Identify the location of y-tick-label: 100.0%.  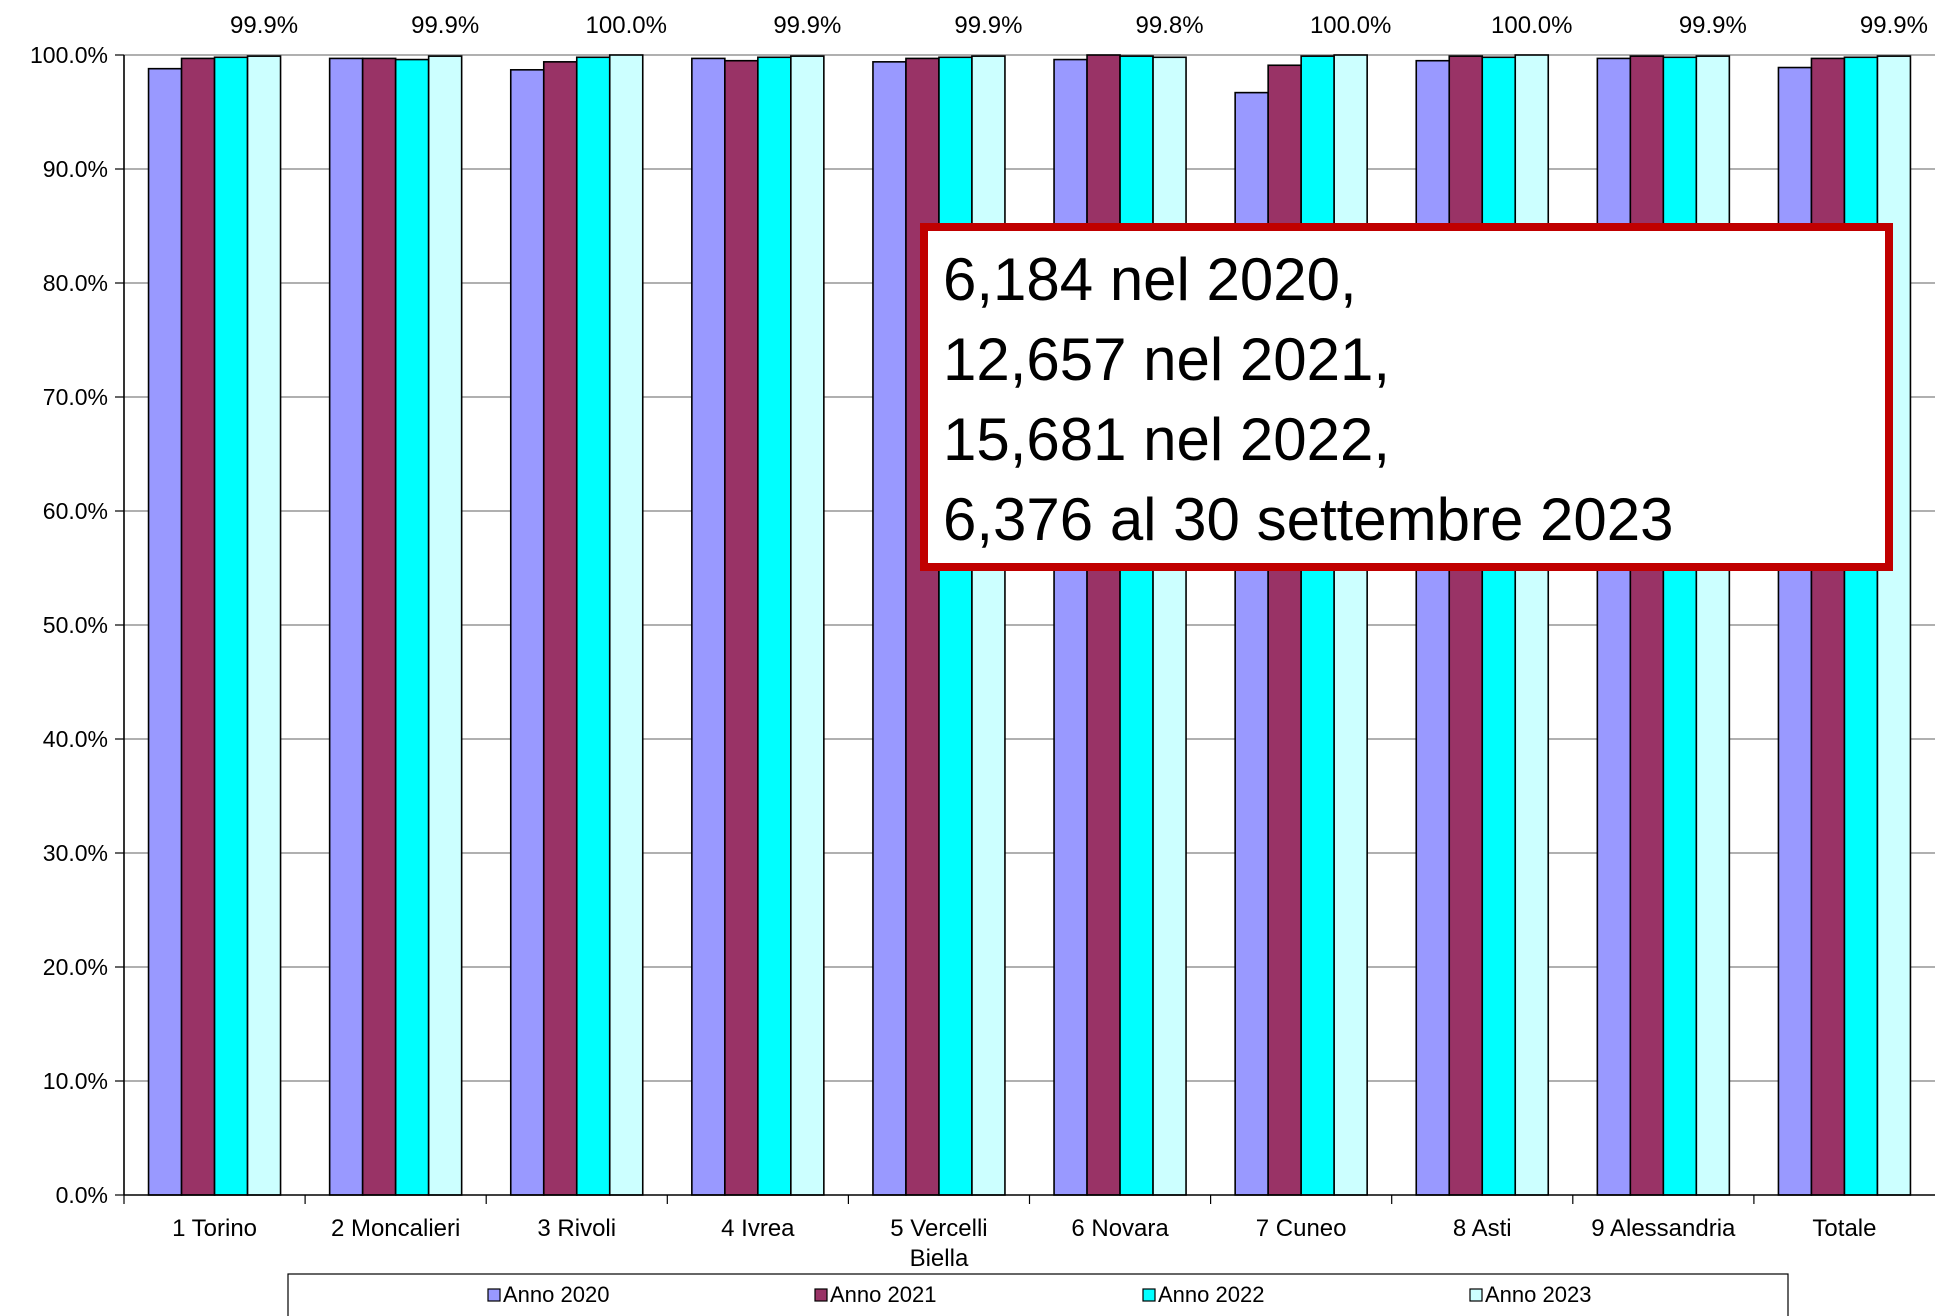
(69, 55).